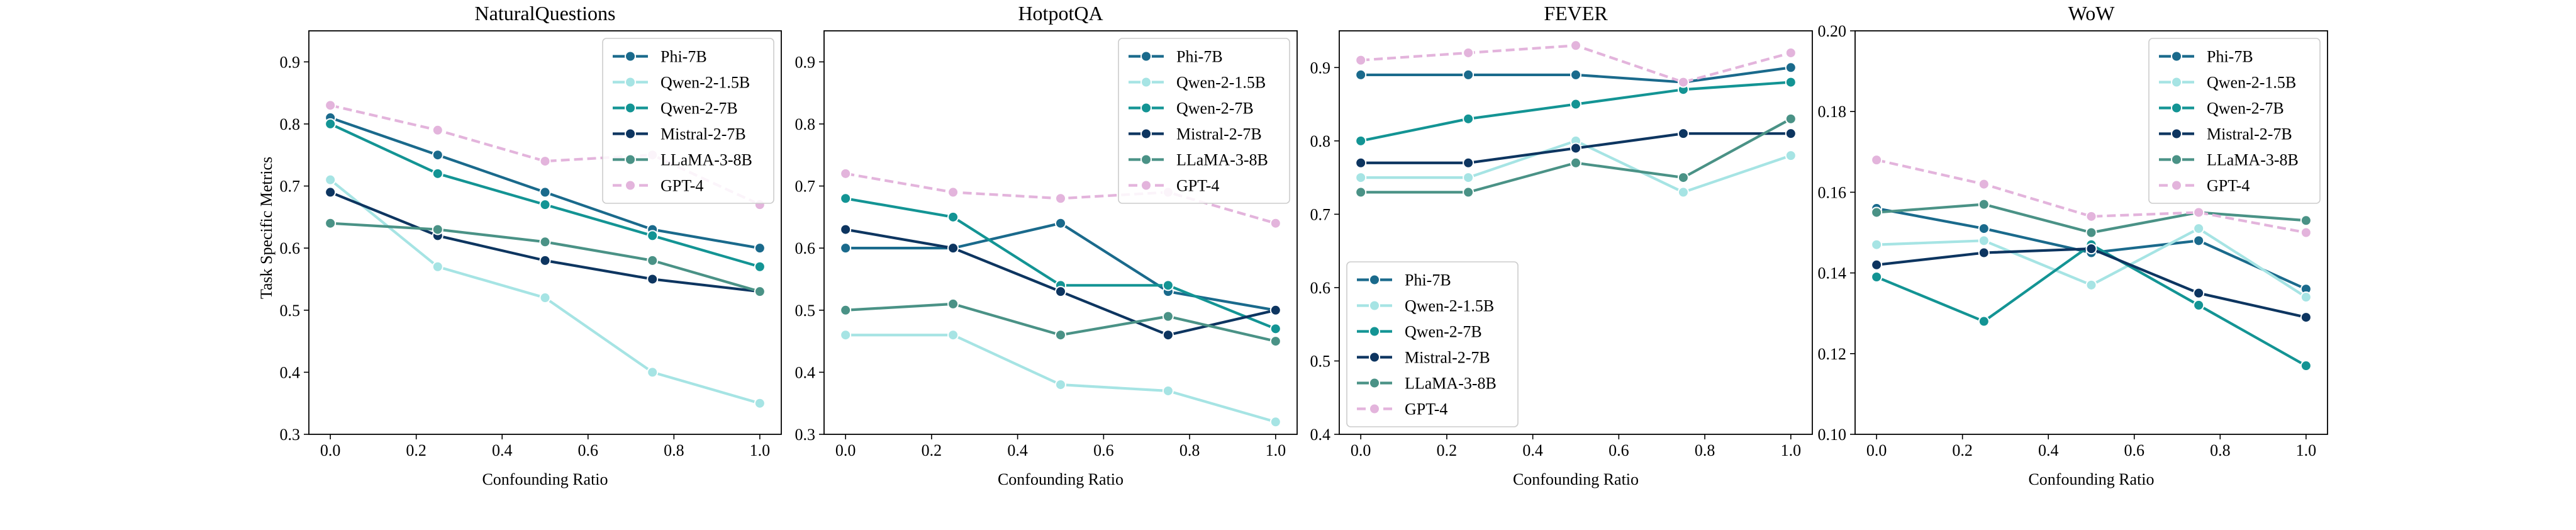 The width and height of the screenshot is (2576, 530). I want to click on x-axis-label: Confounding Ratio, so click(1576, 479).